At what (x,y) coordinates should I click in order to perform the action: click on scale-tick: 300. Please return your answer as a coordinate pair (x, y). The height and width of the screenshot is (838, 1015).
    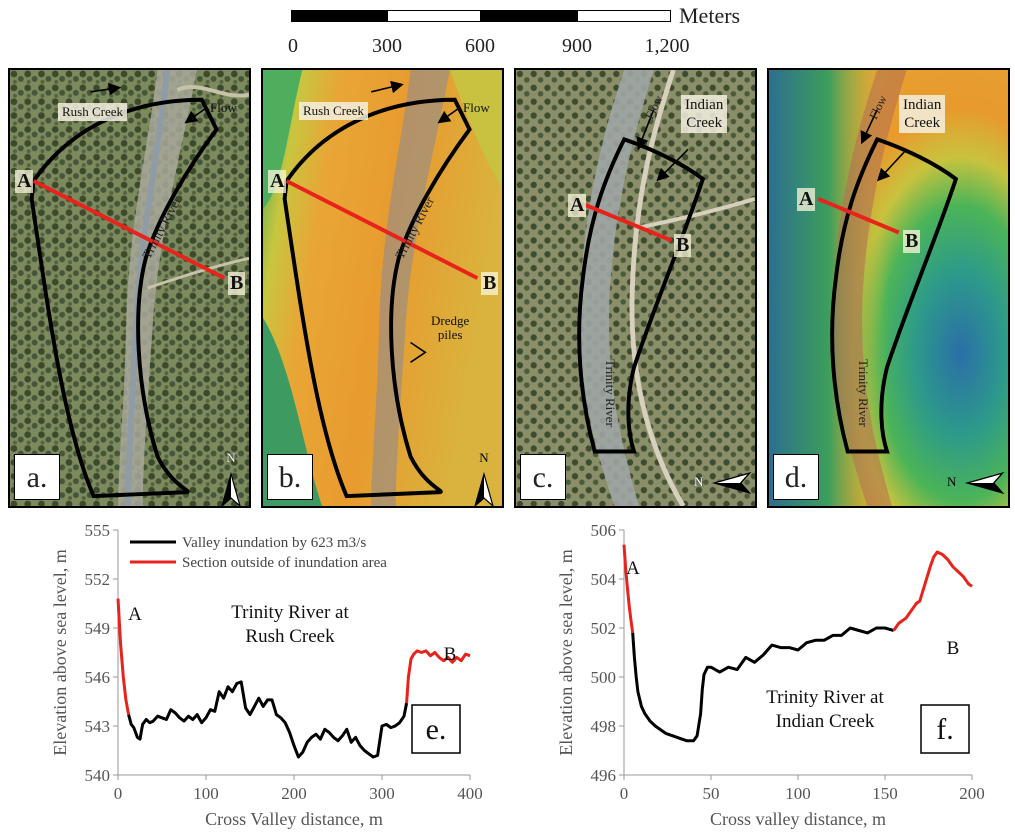
    Looking at the image, I should click on (387, 46).